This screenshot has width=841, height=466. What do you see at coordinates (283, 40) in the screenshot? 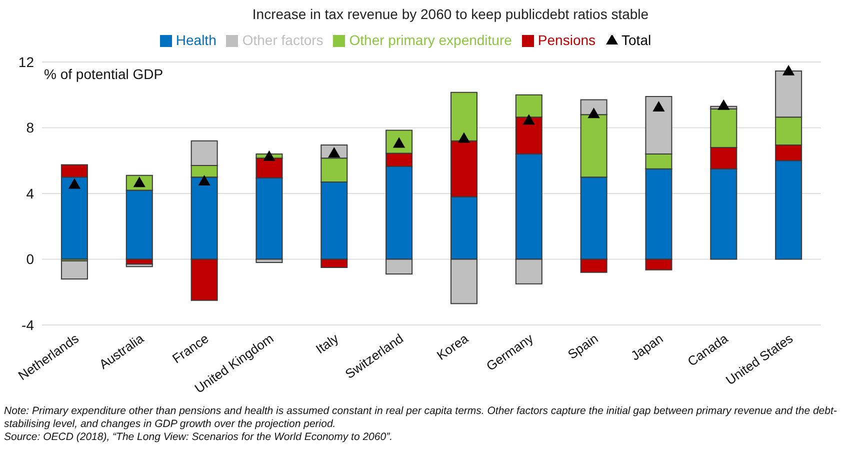
I see `legend-label: Other factors` at bounding box center [283, 40].